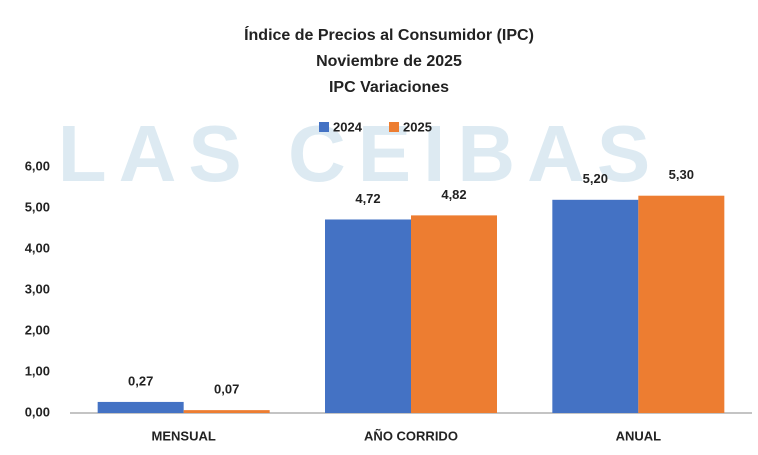  Describe the element at coordinates (184, 435) in the screenshot. I see `x-tick-label: MENSUAL` at that location.